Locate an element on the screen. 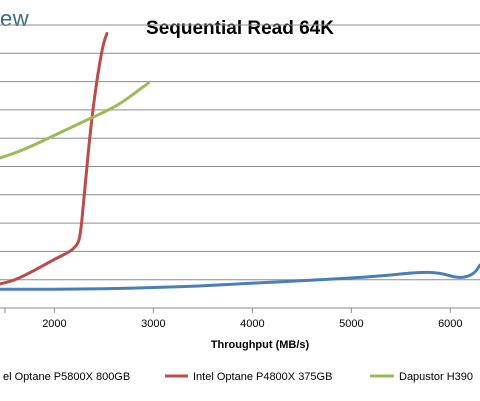 The height and width of the screenshot is (401, 480). legend-label: el Optane P5800X 800GB is located at coordinates (66, 377).